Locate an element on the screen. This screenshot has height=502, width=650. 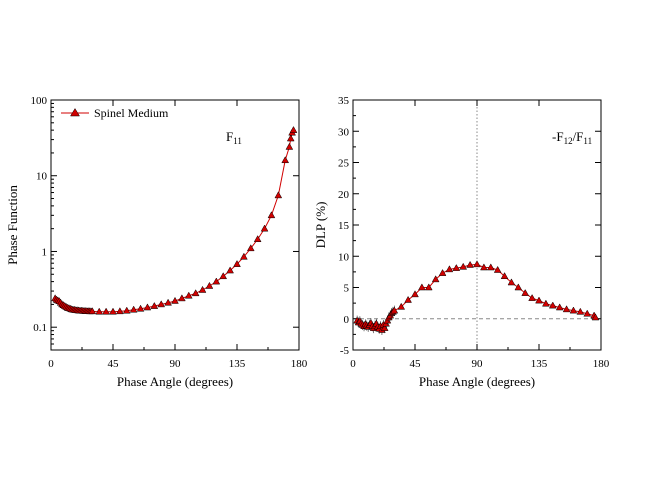
left-y-axis-label: Phase Function is located at coordinates (12, 225).